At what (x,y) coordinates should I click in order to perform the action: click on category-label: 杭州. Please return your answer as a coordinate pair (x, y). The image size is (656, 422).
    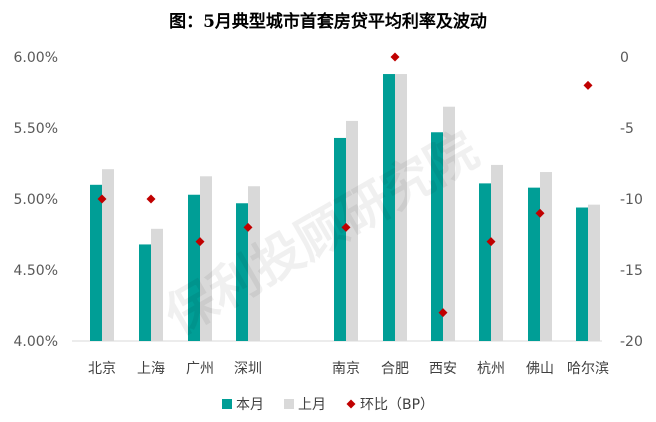
    Looking at the image, I should click on (491, 369).